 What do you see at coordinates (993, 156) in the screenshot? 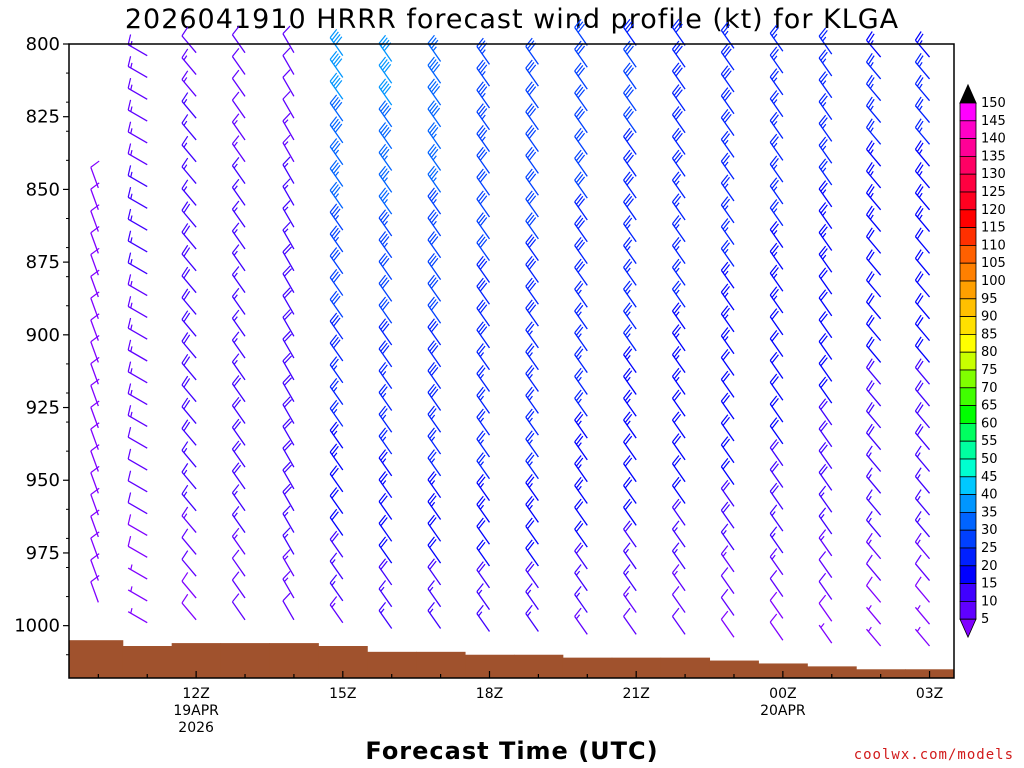
I see `colorbar-label: 135` at bounding box center [993, 156].